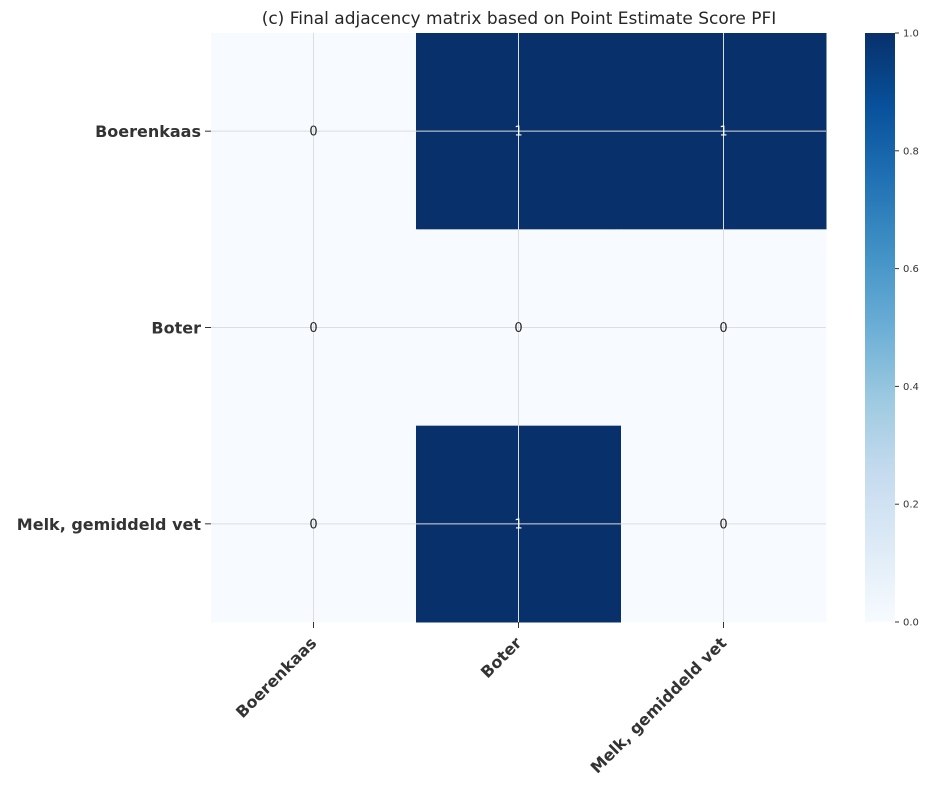  What do you see at coordinates (911, 151) in the screenshot?
I see `colorbar-tick-label: 0.8` at bounding box center [911, 151].